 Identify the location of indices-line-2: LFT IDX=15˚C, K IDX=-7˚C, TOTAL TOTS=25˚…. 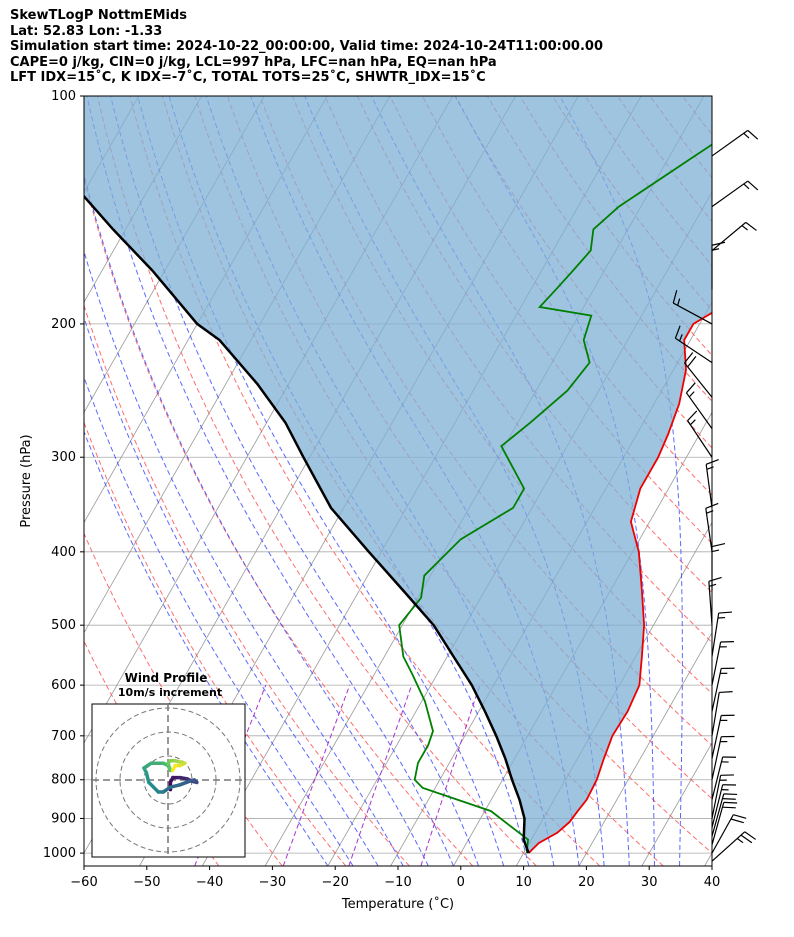
(248, 77).